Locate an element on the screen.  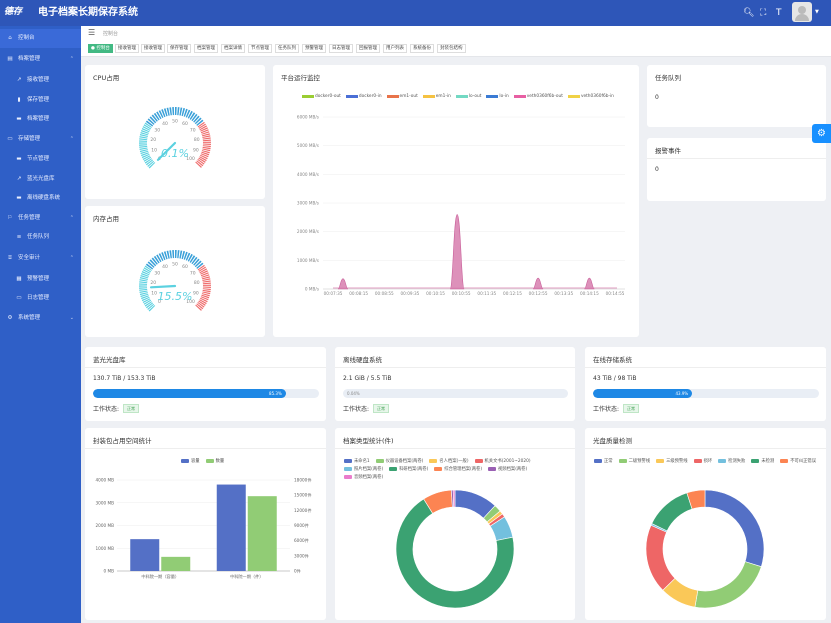
legend-item: 正常 is located at coordinates (603, 461).